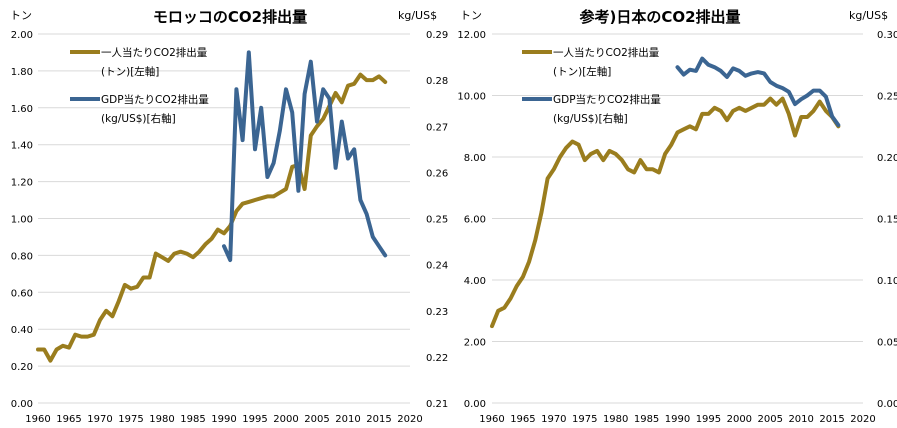 The width and height of the screenshot is (897, 428). What do you see at coordinates (437, 358) in the screenshot?
I see `chart1-right-tick-label: 0.22` at bounding box center [437, 358].